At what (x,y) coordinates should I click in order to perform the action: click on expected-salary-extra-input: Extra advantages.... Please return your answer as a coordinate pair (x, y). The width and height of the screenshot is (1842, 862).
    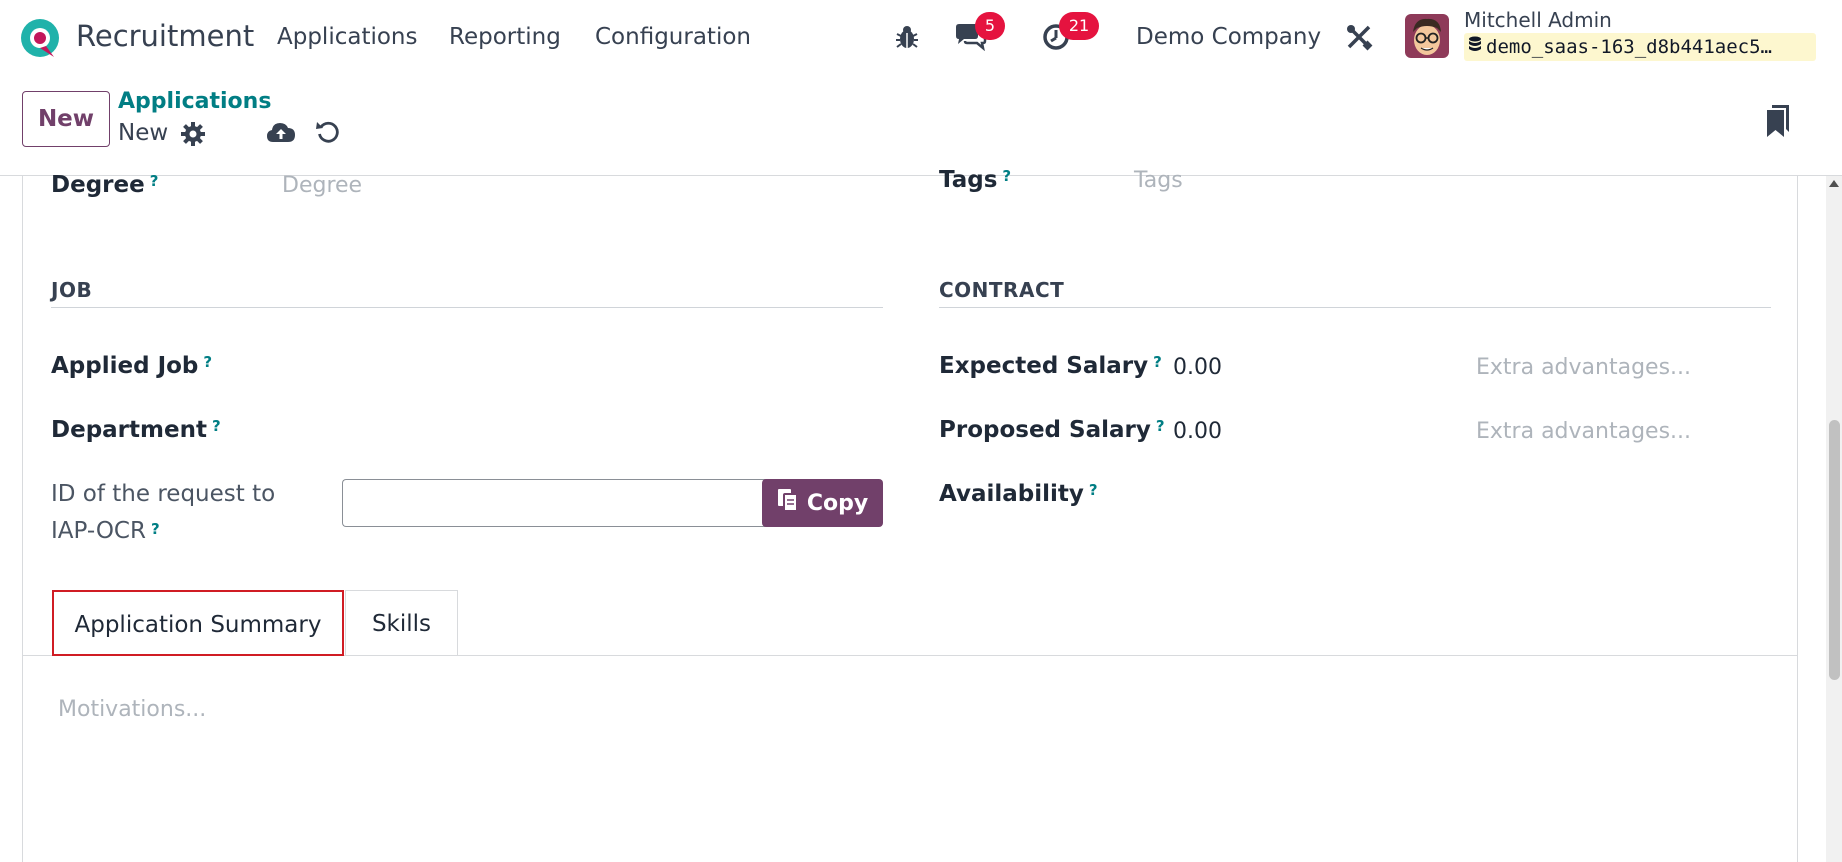
    Looking at the image, I should click on (1584, 367).